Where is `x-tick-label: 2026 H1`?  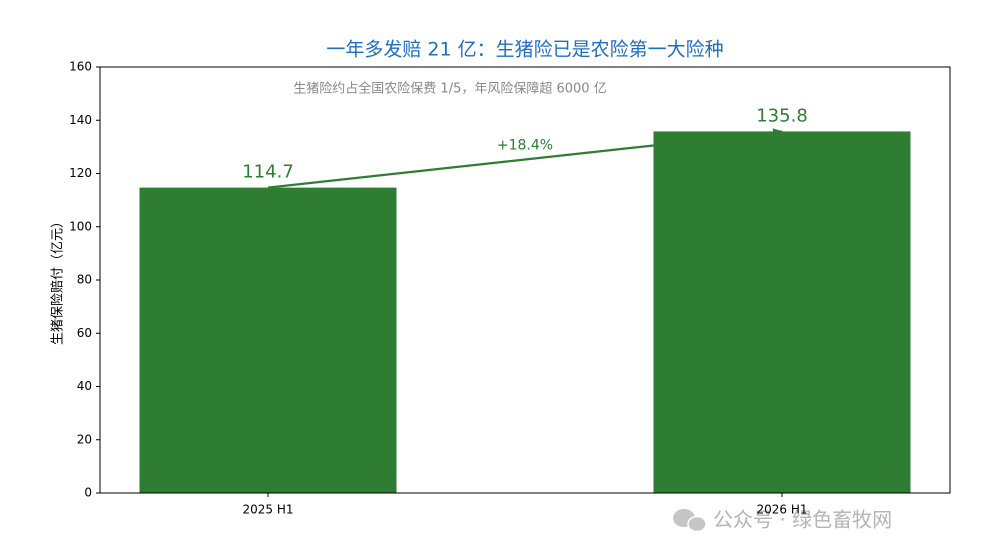
x-tick-label: 2026 H1 is located at coordinates (781, 510).